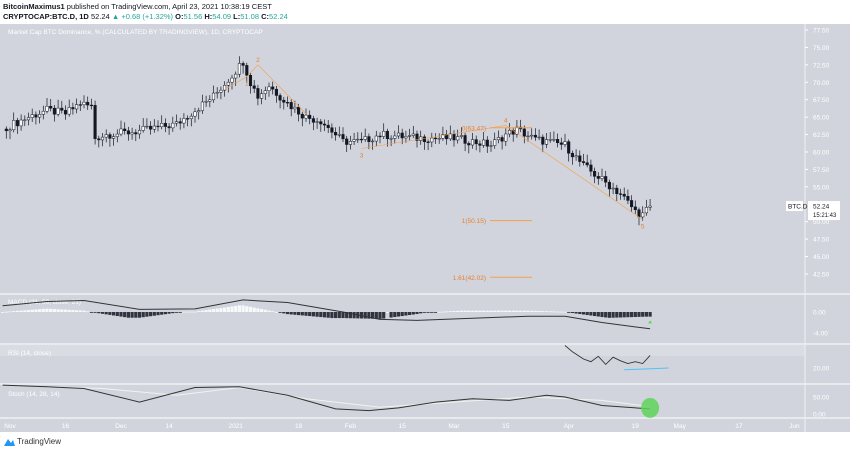  What do you see at coordinates (34, 6) in the screenshot?
I see `author: BitcoinMaximus1` at bounding box center [34, 6].